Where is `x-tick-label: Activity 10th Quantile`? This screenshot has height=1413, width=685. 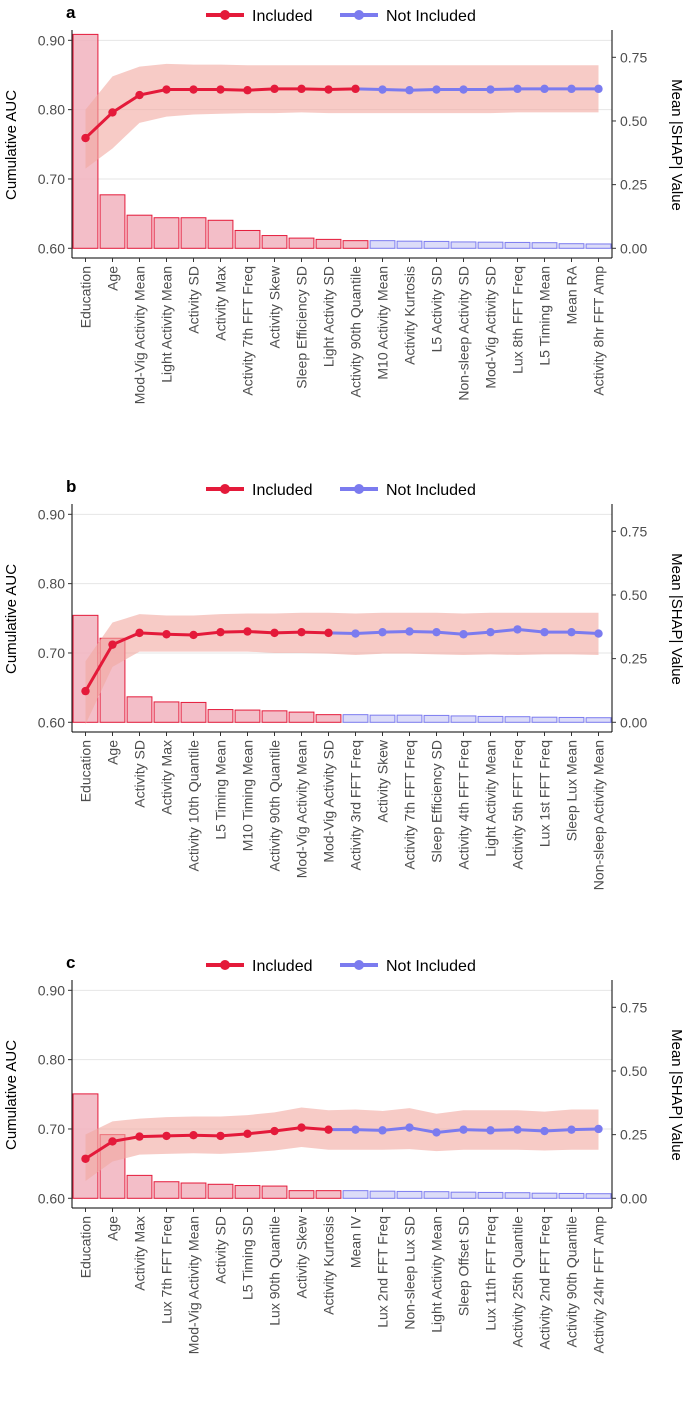
x-tick-label: Activity 10th Quantile is located at coordinates (194, 806).